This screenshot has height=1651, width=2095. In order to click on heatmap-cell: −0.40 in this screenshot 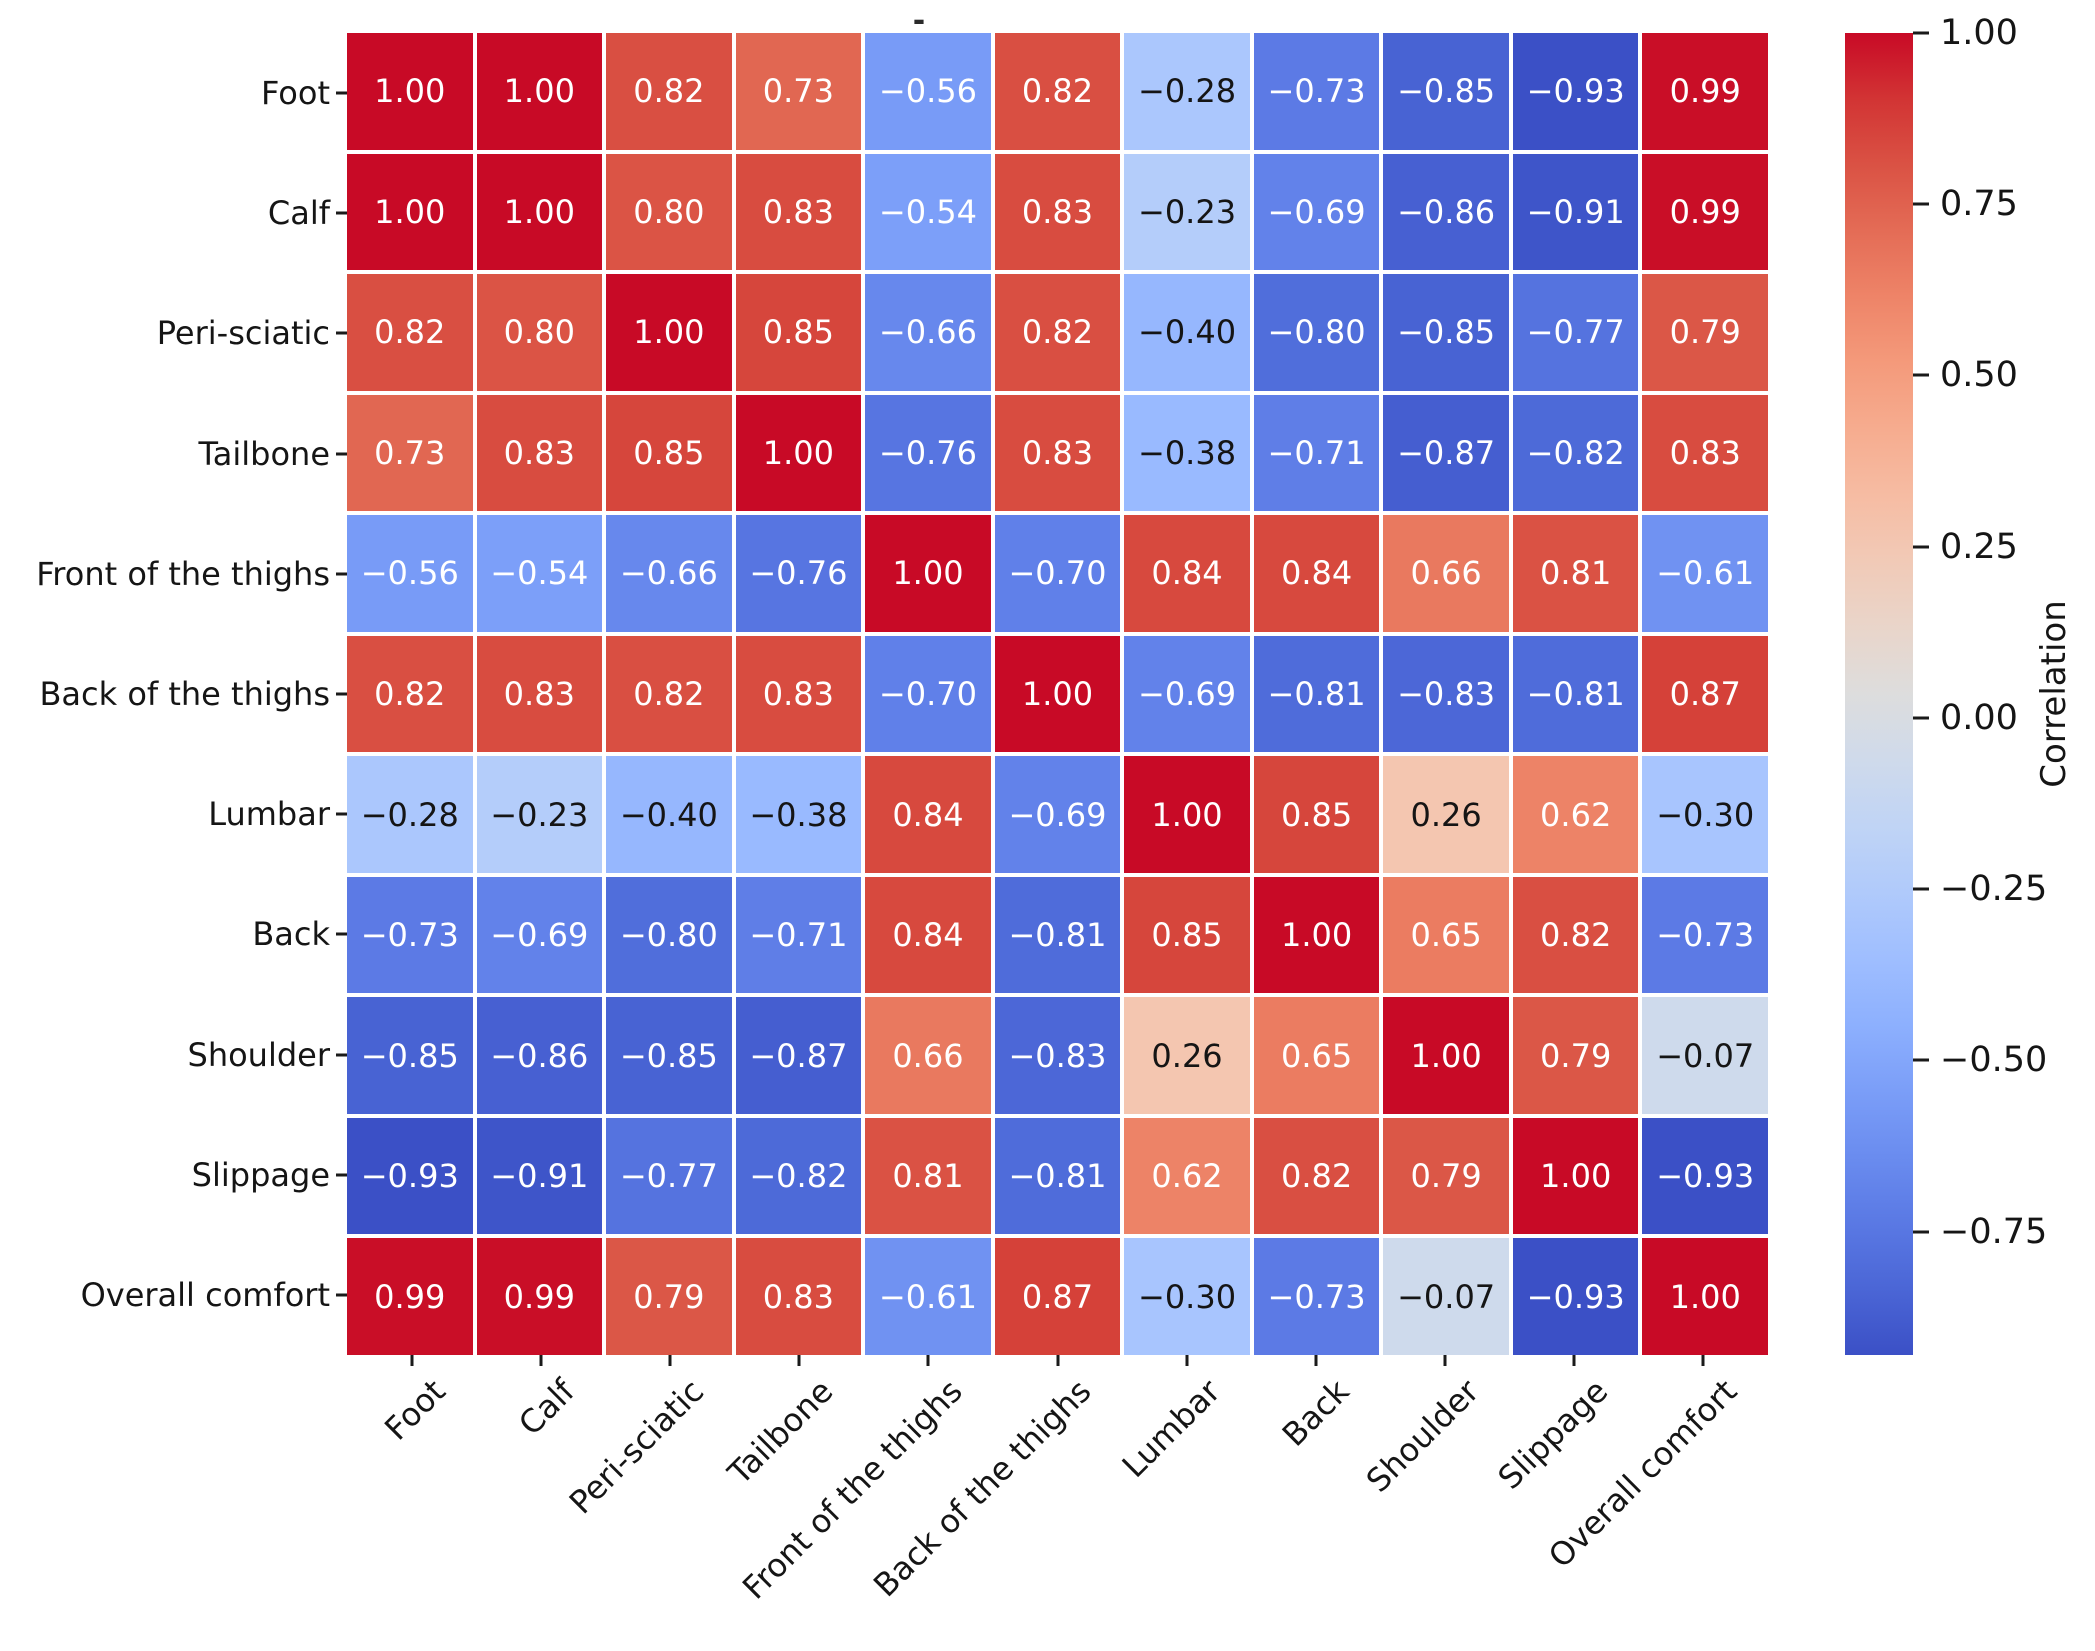, I will do `click(1187, 332)`.